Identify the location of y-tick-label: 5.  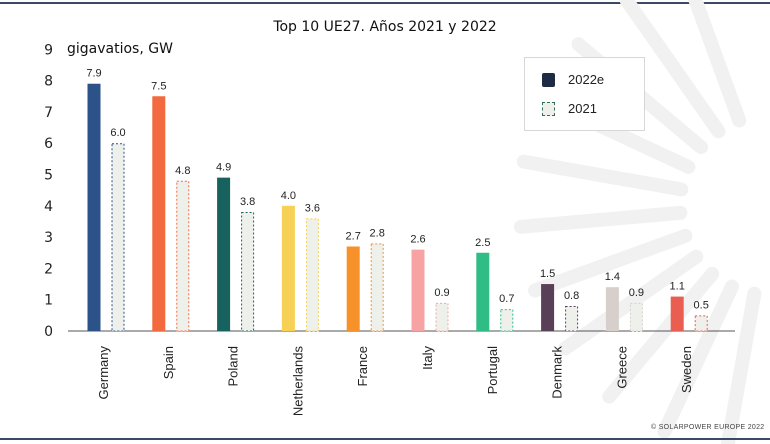
(48, 176).